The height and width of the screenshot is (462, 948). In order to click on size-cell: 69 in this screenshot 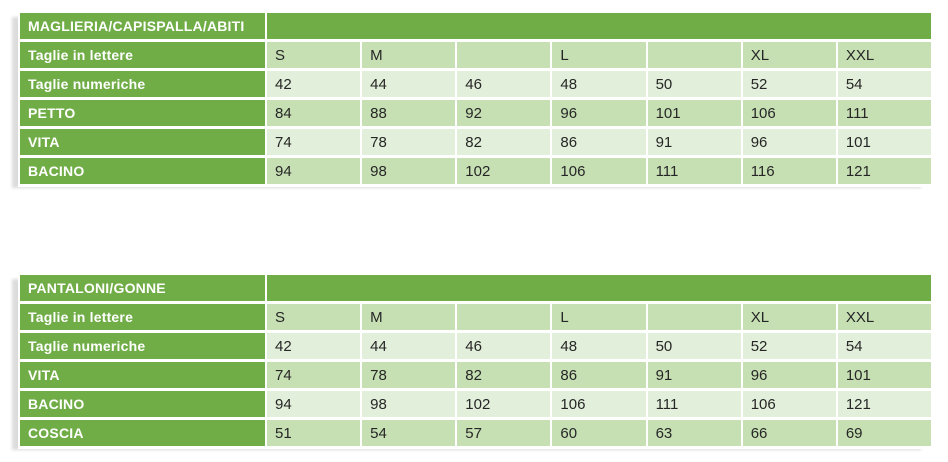, I will do `click(884, 433)`.